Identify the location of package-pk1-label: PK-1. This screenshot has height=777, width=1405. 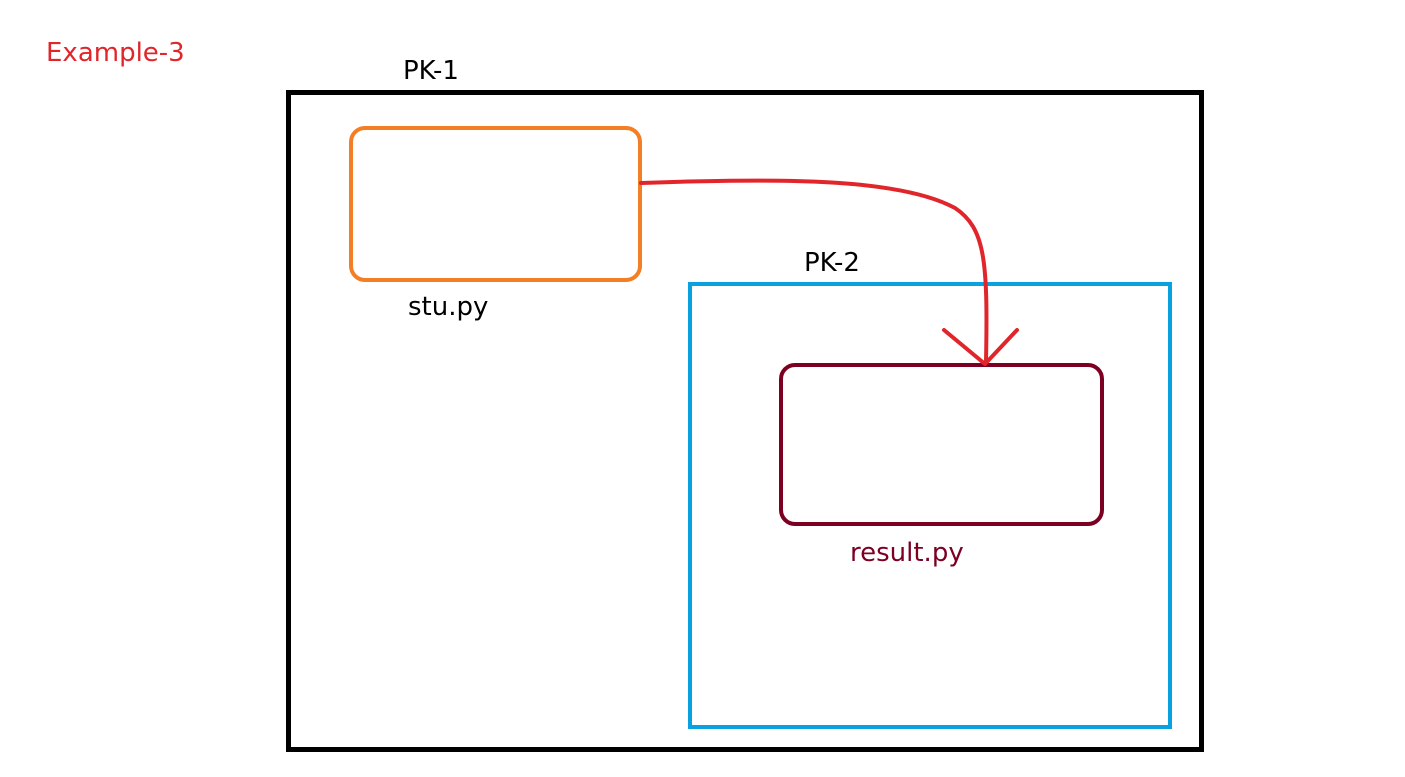
(431, 71).